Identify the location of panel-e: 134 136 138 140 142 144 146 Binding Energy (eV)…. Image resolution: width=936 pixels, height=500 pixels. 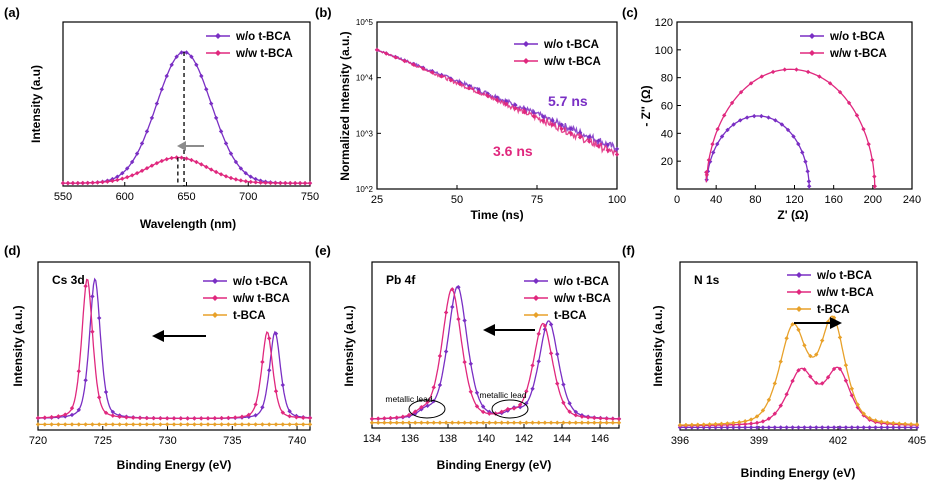
(482, 366).